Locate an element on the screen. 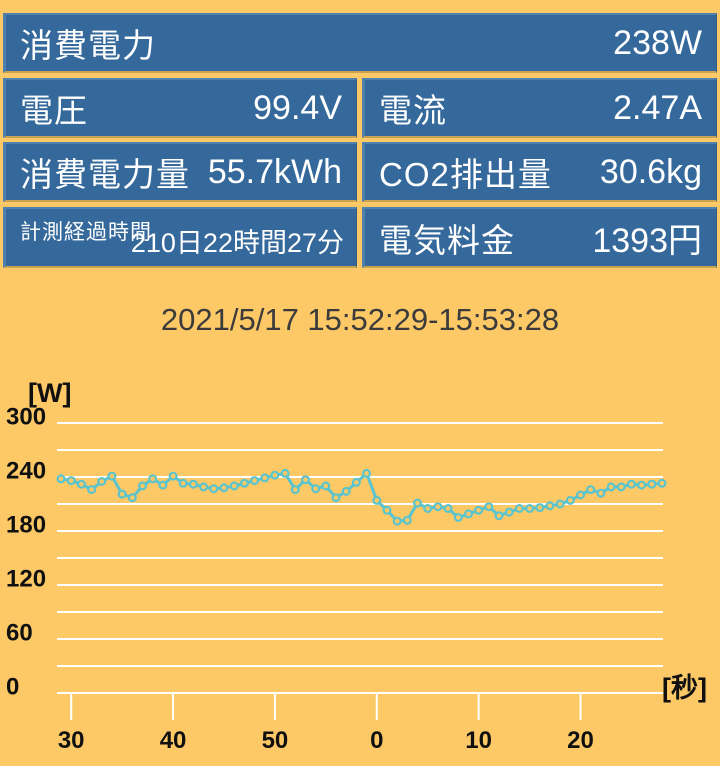 The height and width of the screenshot is (766, 720). panel-power: 消費電力 238W is located at coordinates (360, 43).